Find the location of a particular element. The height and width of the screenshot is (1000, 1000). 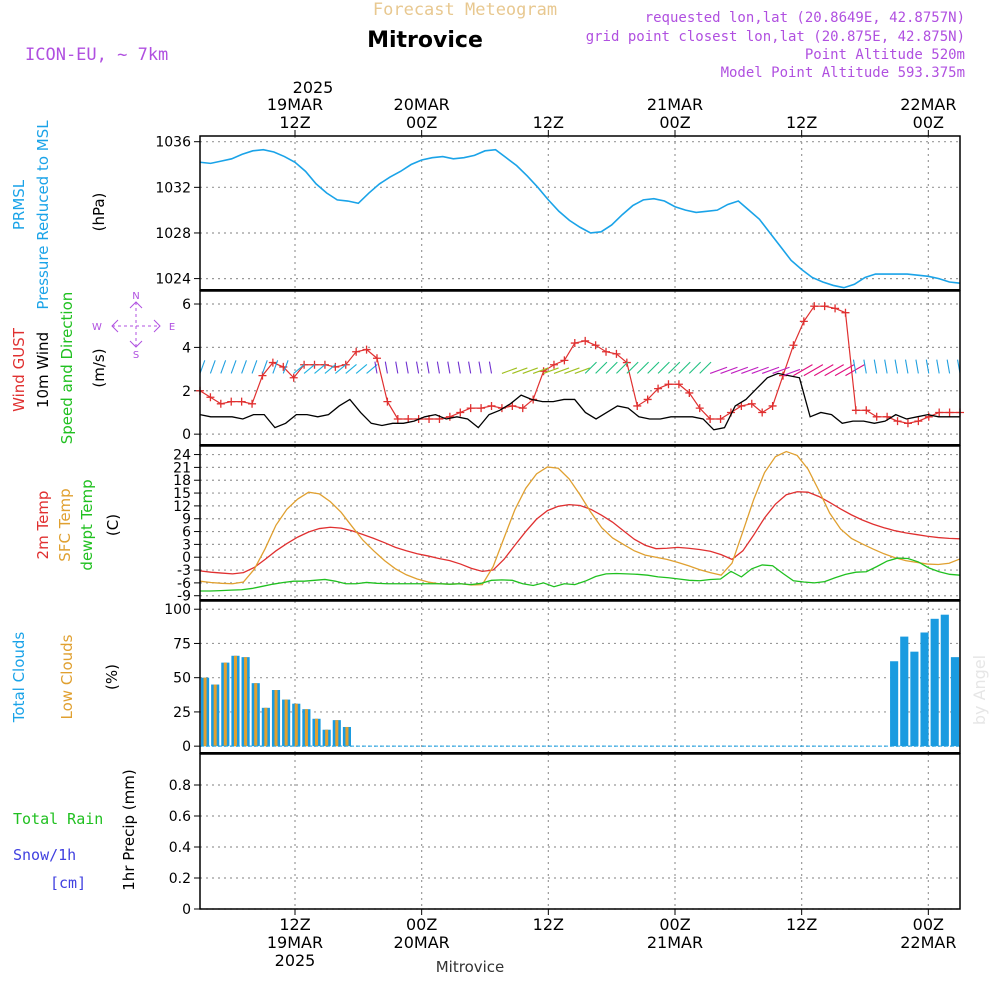

bottom-axis-hour: 00Z is located at coordinates (674, 924).